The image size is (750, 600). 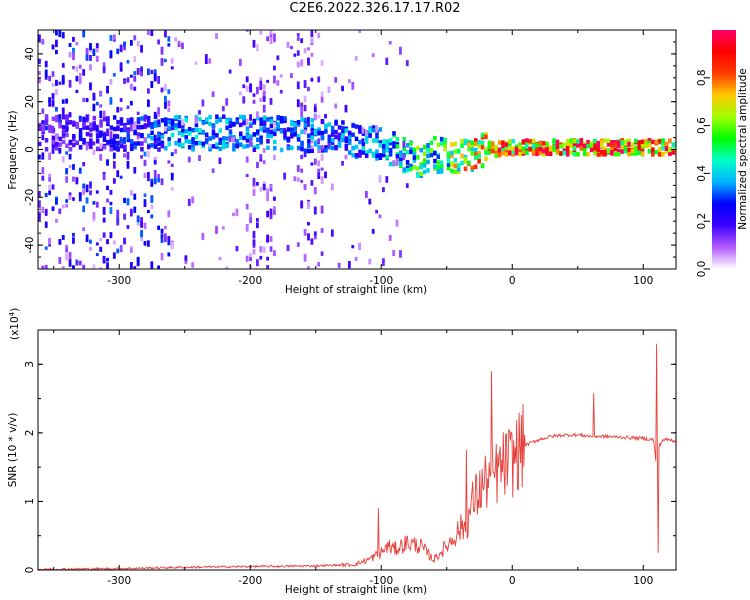 I want to click on x-tick-label: 0, so click(x=512, y=581).